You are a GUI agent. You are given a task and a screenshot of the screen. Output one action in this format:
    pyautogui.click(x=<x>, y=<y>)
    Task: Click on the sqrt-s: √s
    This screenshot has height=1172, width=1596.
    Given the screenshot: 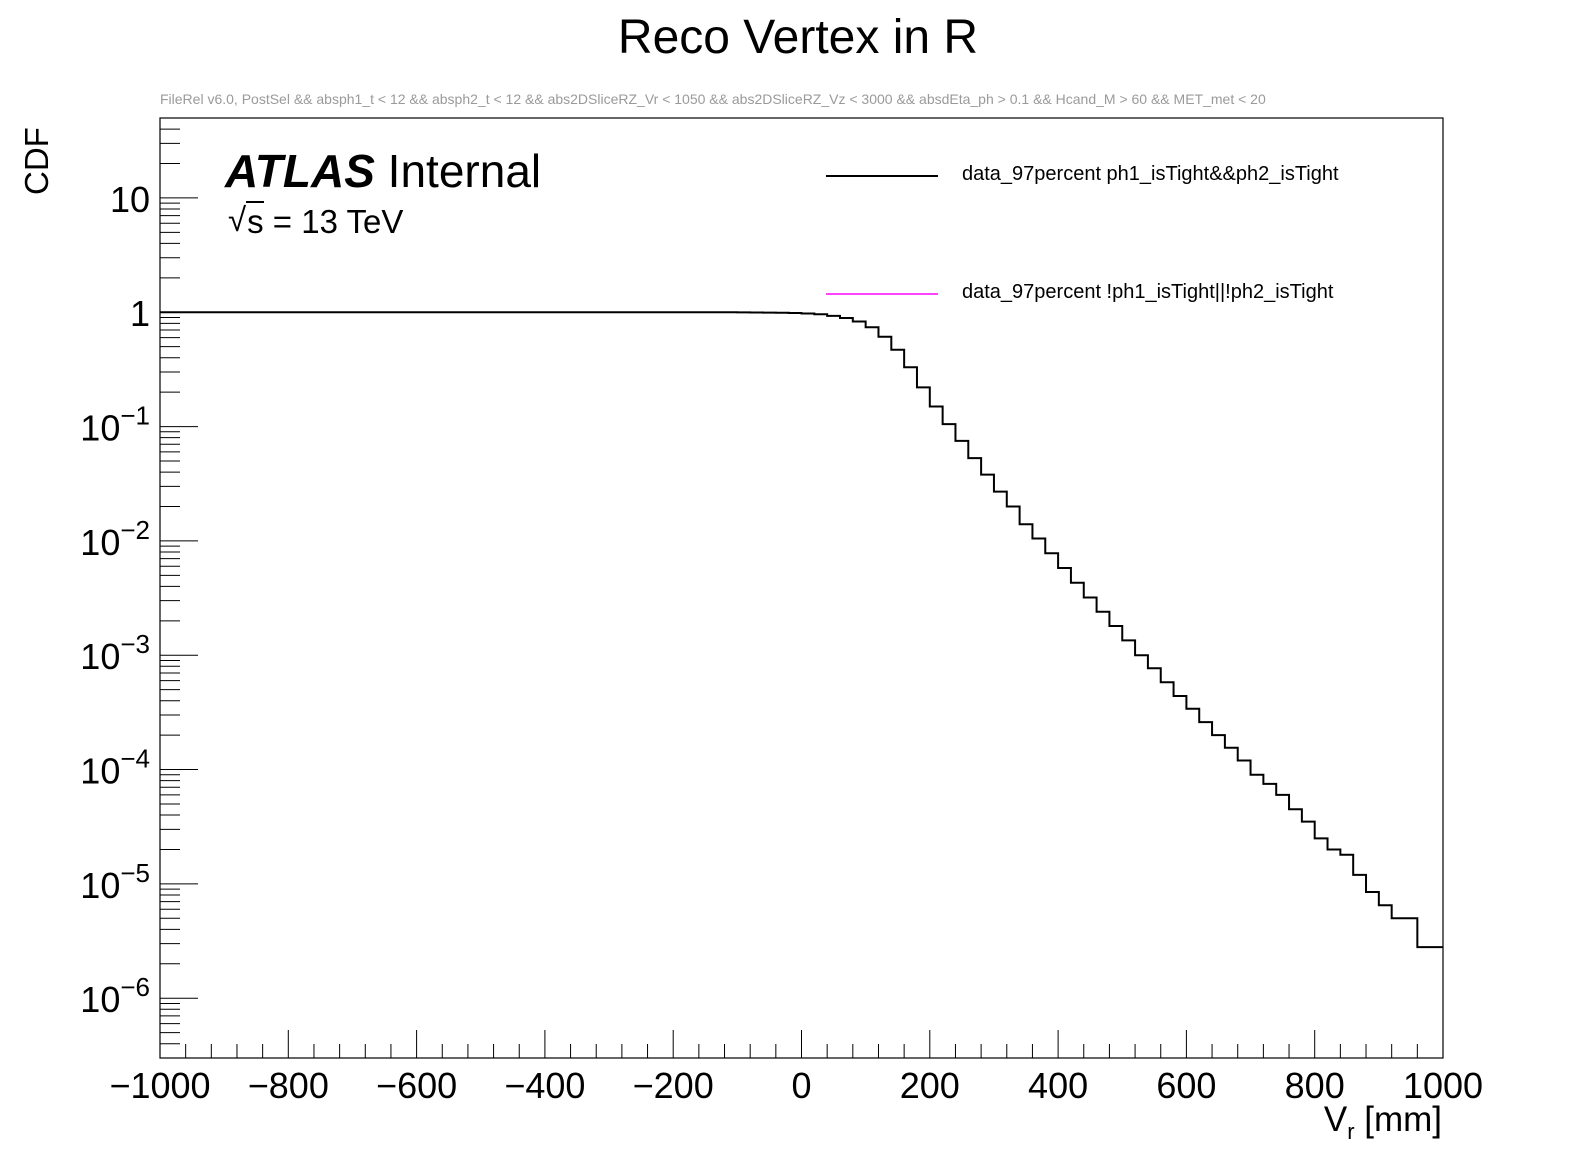 What is the action you would take?
    pyautogui.click(x=246, y=221)
    